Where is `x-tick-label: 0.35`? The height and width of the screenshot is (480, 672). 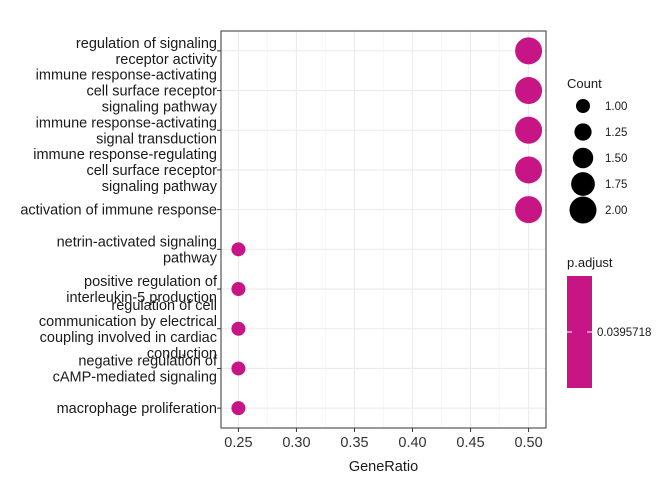 x-tick-label: 0.35 is located at coordinates (354, 443).